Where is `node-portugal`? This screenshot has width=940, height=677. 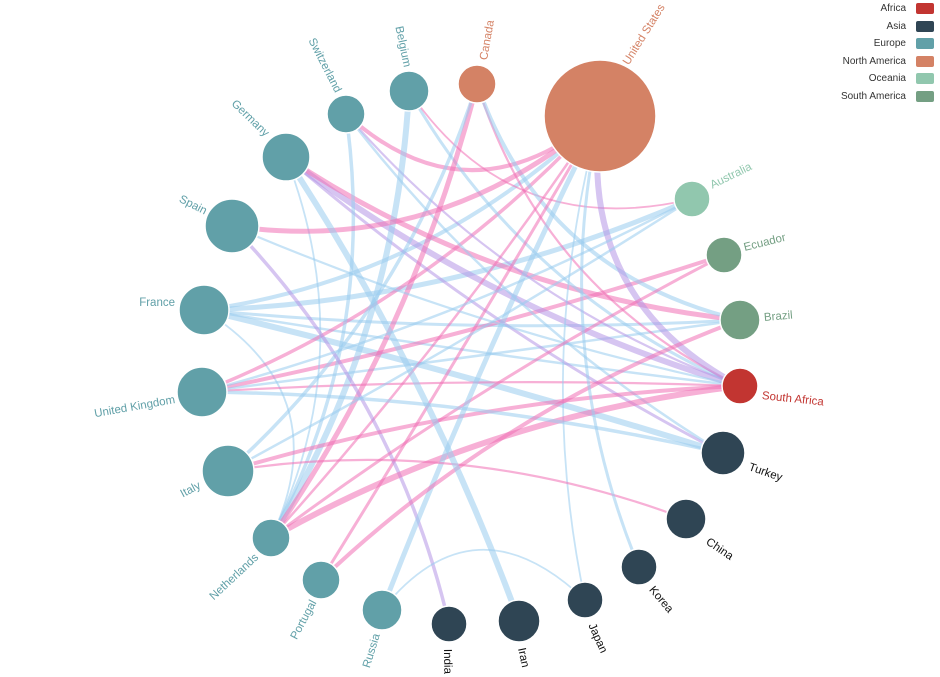
node-portugal is located at coordinates (321, 580).